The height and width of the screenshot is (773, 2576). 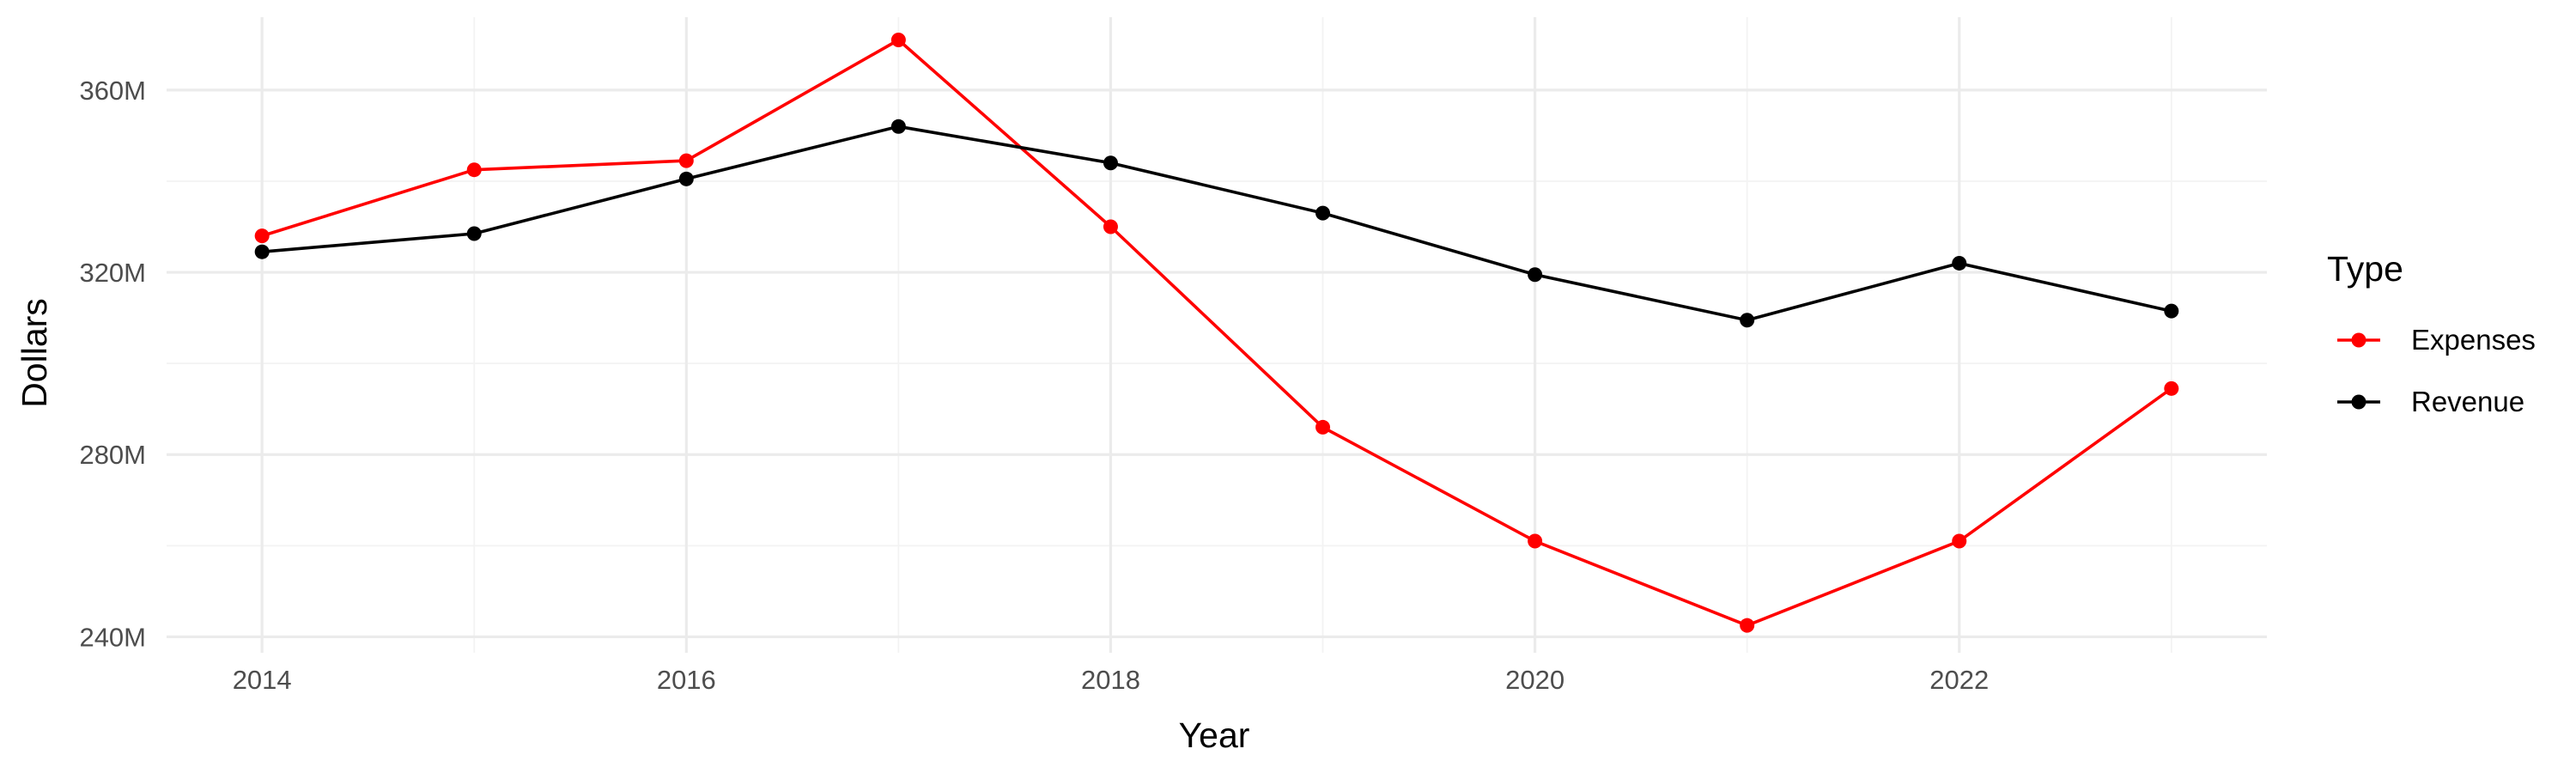 I want to click on y-axis-title: Dollars, so click(x=34, y=353).